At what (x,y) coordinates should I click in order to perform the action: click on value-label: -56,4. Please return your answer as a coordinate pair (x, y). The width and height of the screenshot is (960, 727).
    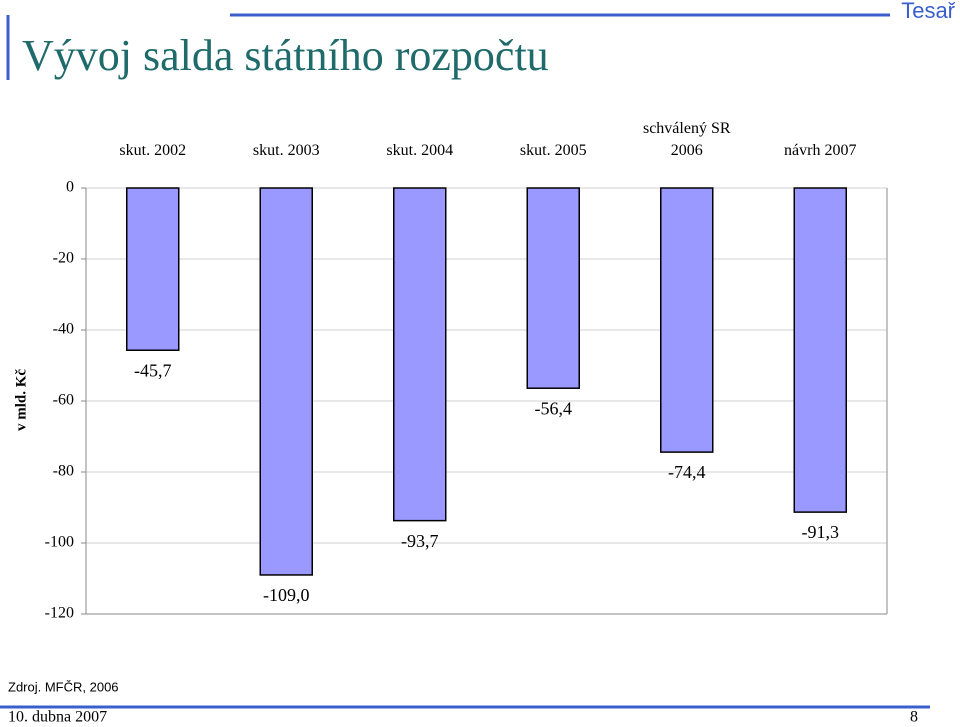
    Looking at the image, I should click on (554, 408).